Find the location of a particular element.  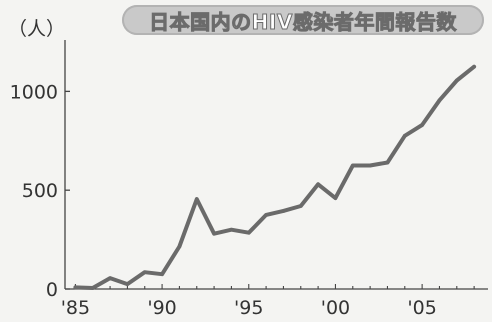

chart-title: 日本国内のHIV感染者年間報告数 is located at coordinates (303, 21).